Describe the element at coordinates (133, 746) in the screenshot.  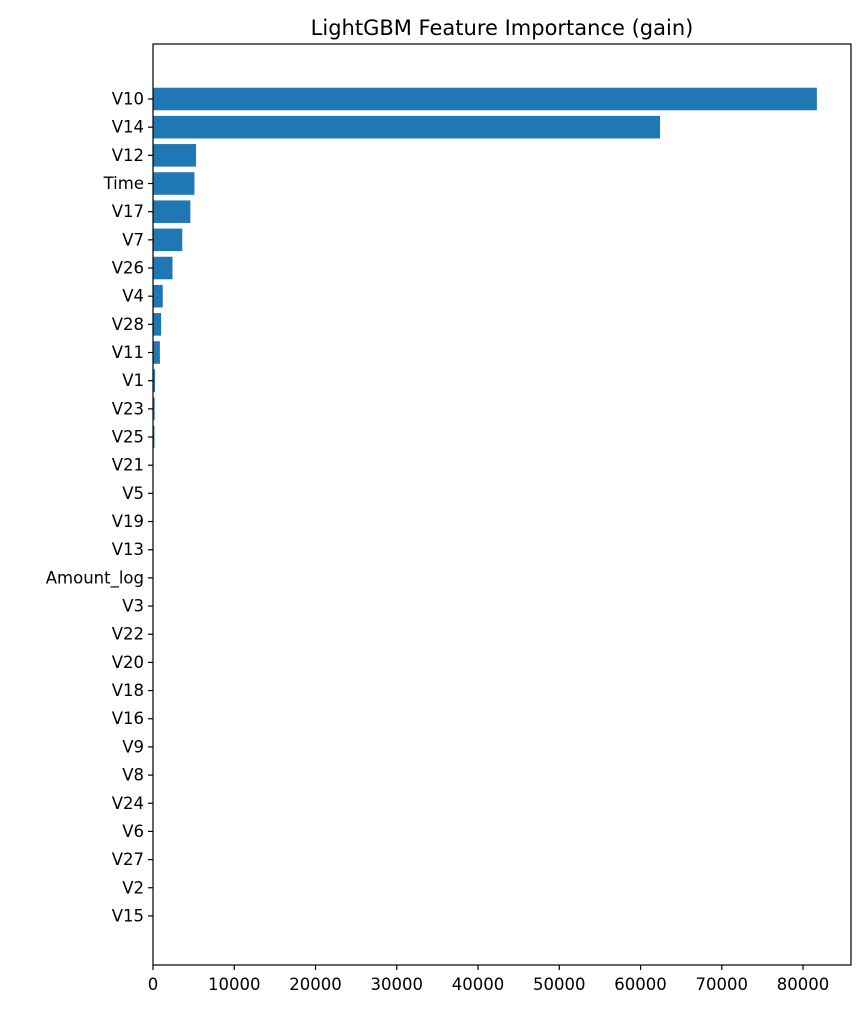
I see `y-tick-label: V9` at that location.